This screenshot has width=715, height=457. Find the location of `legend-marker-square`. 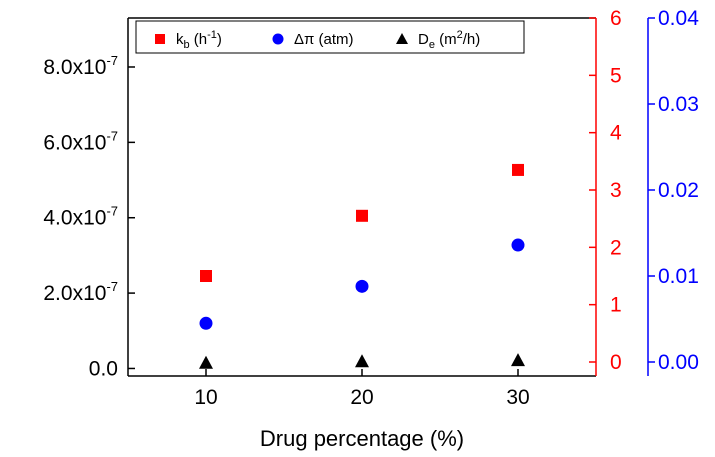

legend-marker-square is located at coordinates (160, 39).